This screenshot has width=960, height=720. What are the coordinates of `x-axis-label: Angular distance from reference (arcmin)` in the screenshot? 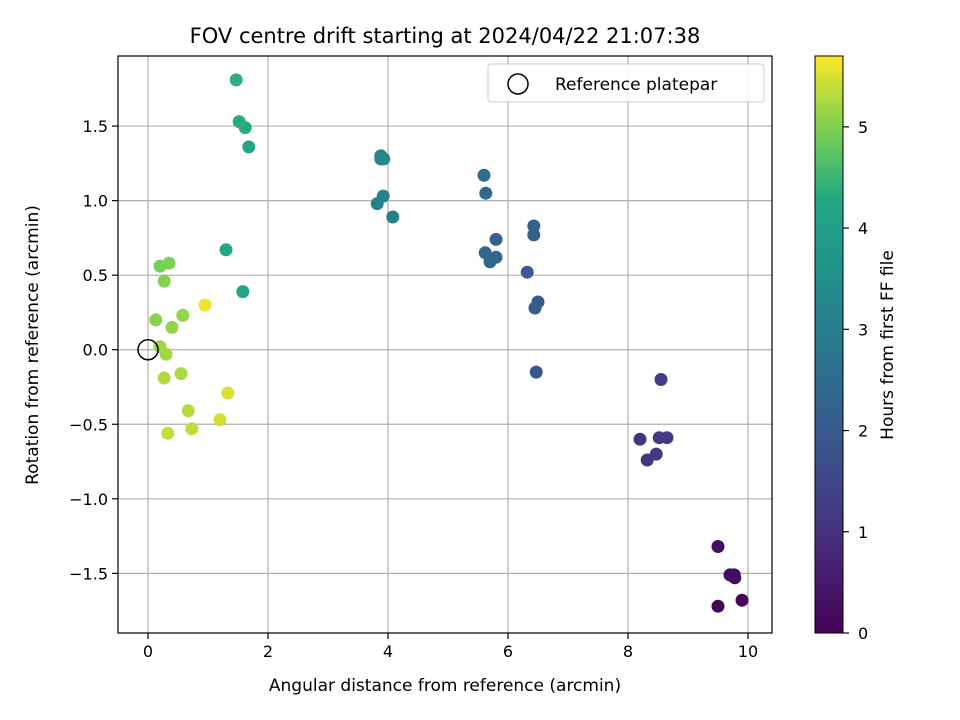 It's located at (445, 686).